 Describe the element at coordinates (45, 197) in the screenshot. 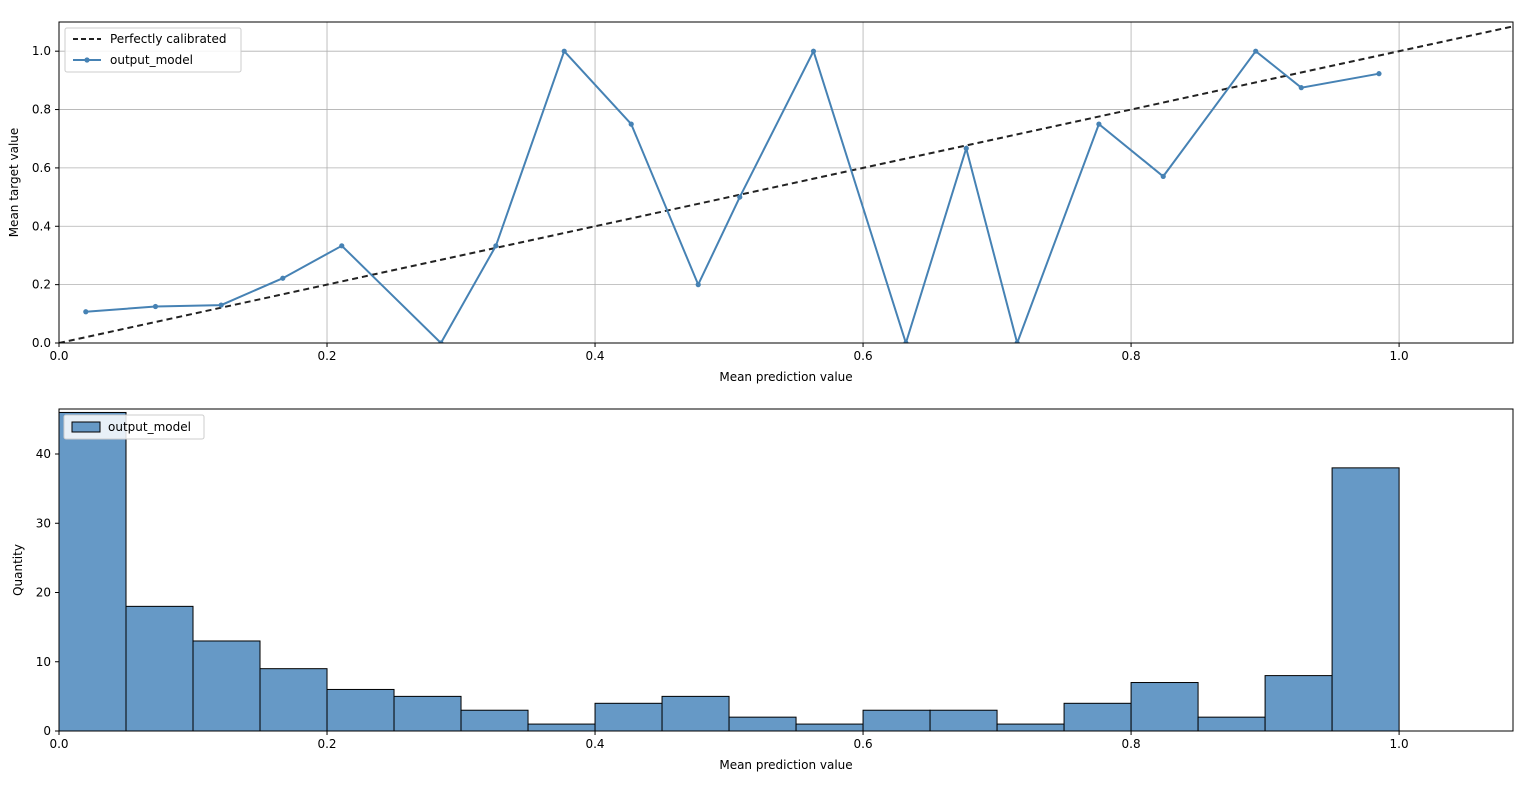

I see `calibration-y-ticks: 0.0 0.2 0.4 0.6 0.8 1.0` at that location.